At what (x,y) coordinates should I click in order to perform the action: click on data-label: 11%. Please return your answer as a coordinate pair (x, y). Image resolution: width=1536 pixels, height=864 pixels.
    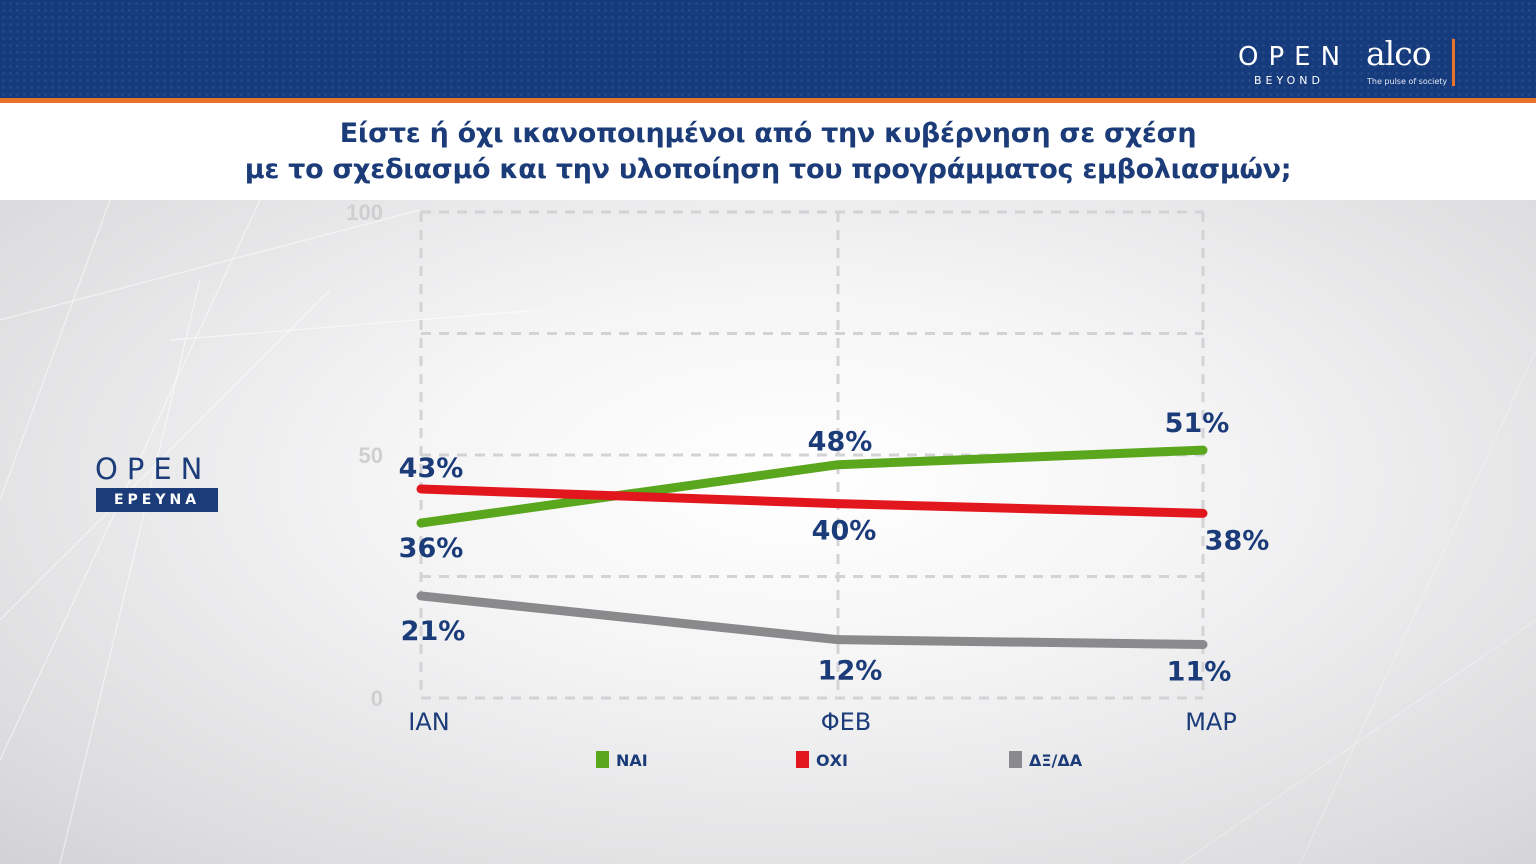
    Looking at the image, I should click on (1199, 672).